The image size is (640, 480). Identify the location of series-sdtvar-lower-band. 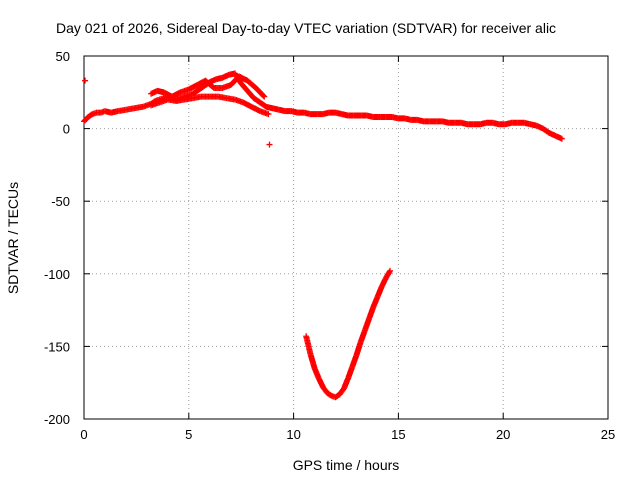
(210, 105).